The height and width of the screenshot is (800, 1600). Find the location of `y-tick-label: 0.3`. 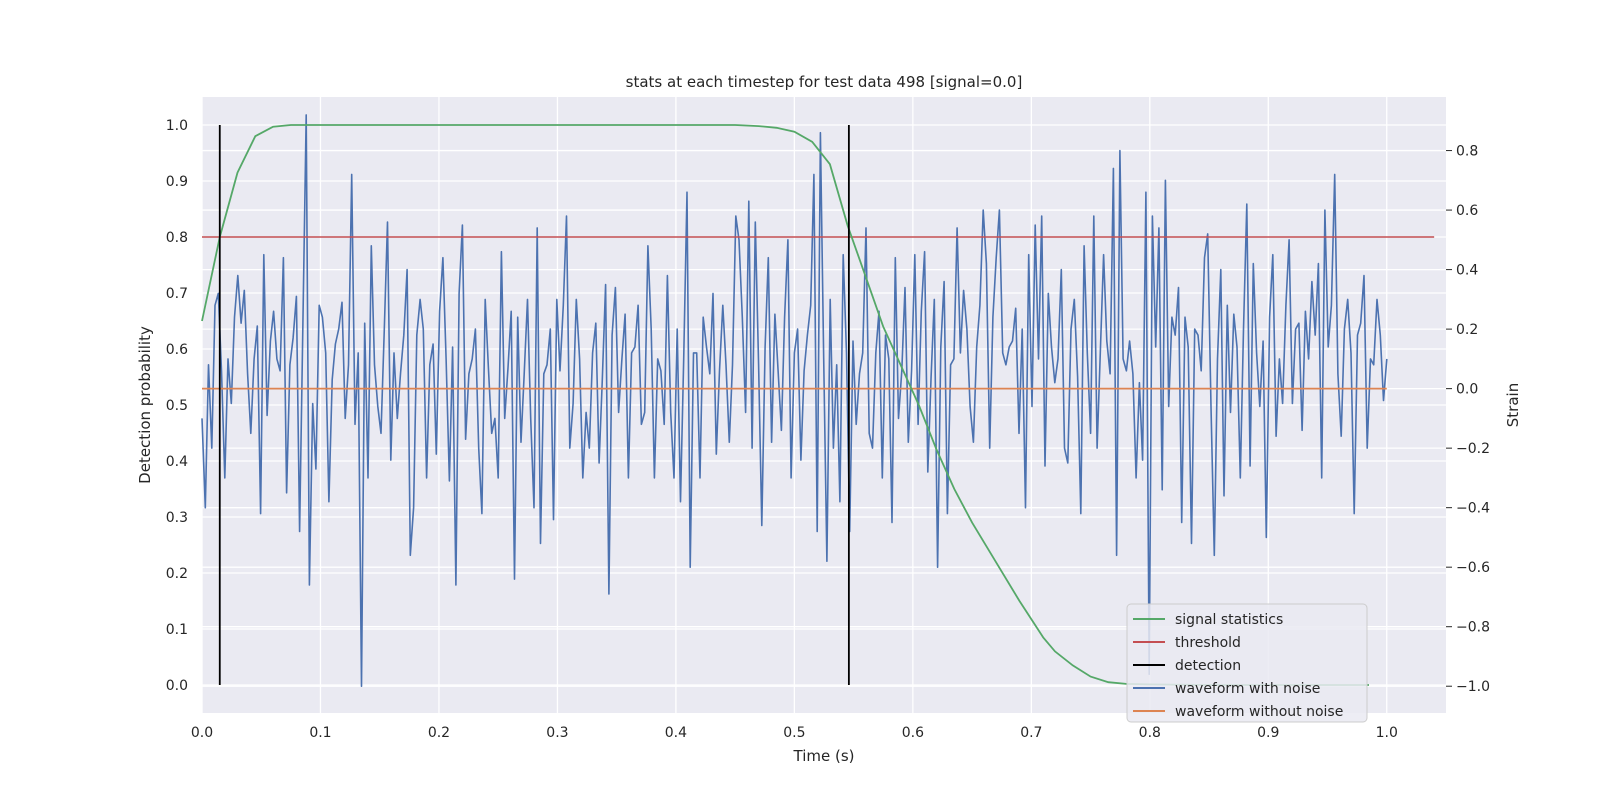

y-tick-label: 0.3 is located at coordinates (177, 518).